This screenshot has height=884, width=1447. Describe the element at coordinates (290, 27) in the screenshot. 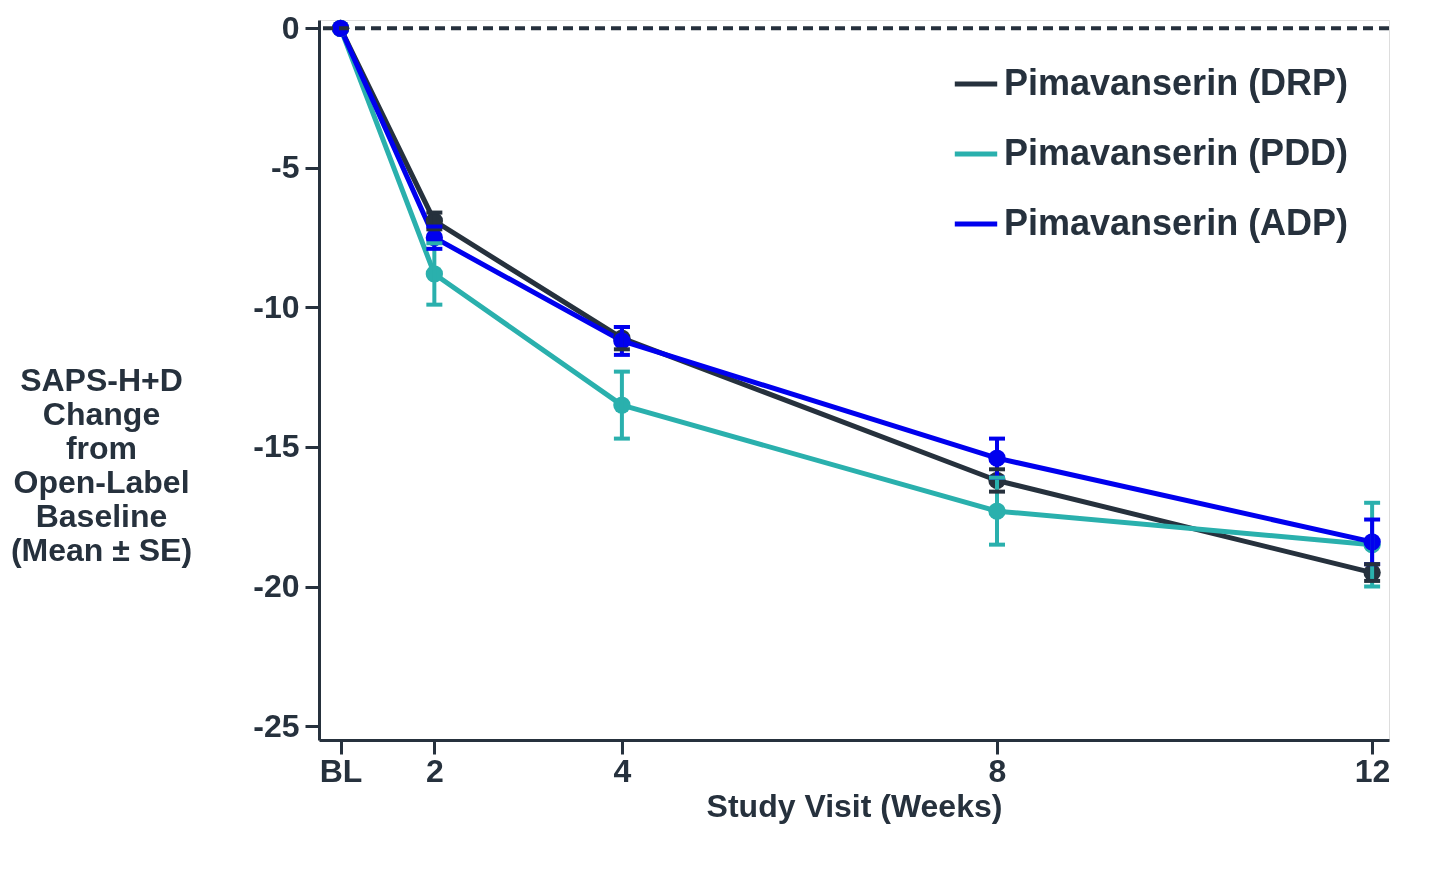

I see `y-tick-label: 0` at that location.